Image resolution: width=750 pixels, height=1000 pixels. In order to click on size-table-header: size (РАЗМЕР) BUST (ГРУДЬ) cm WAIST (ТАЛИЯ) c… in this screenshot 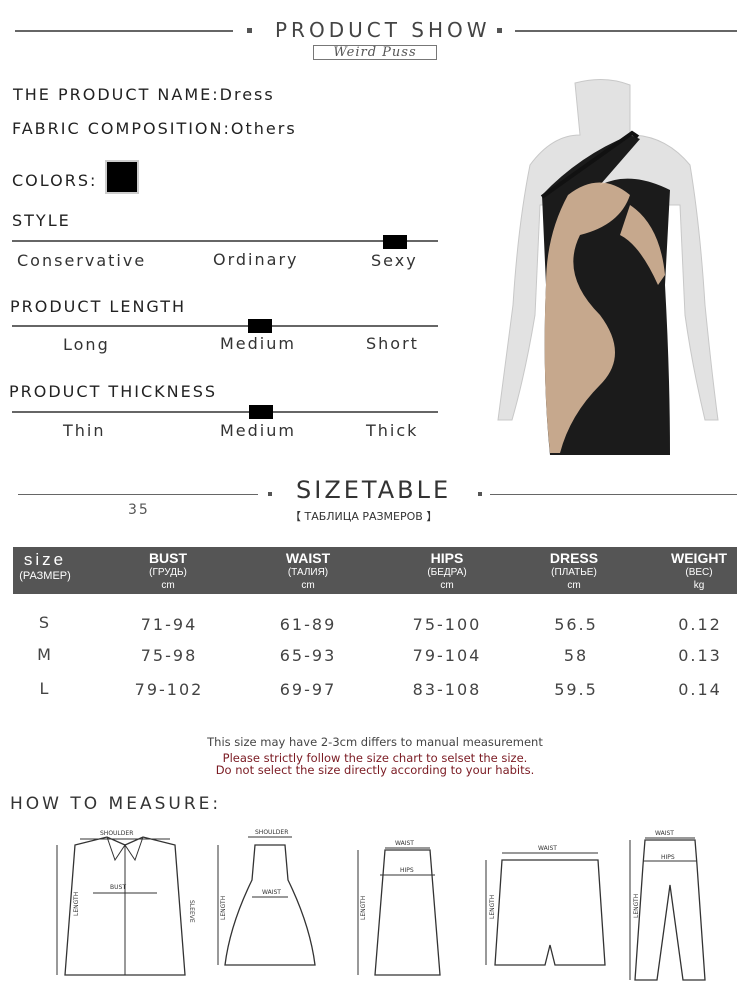, I will do `click(375, 570)`.